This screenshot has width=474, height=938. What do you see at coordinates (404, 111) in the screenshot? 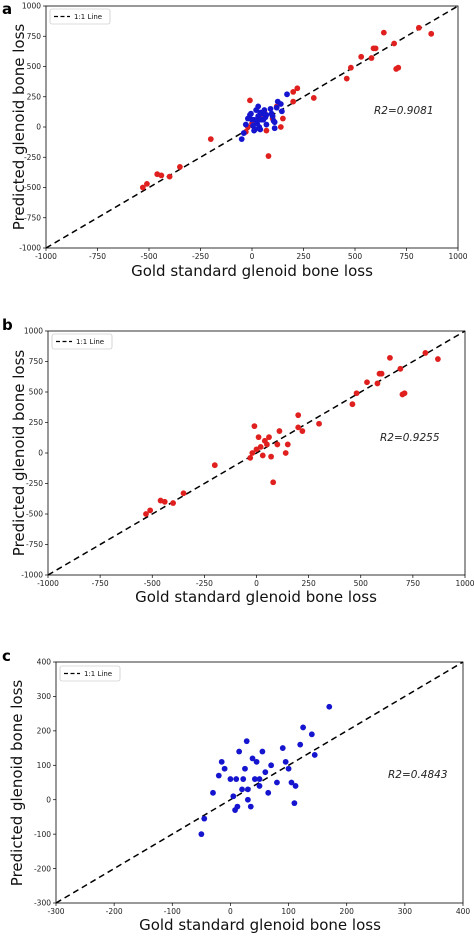
I see `r2-annotation-a: R2=0.9081` at bounding box center [404, 111].